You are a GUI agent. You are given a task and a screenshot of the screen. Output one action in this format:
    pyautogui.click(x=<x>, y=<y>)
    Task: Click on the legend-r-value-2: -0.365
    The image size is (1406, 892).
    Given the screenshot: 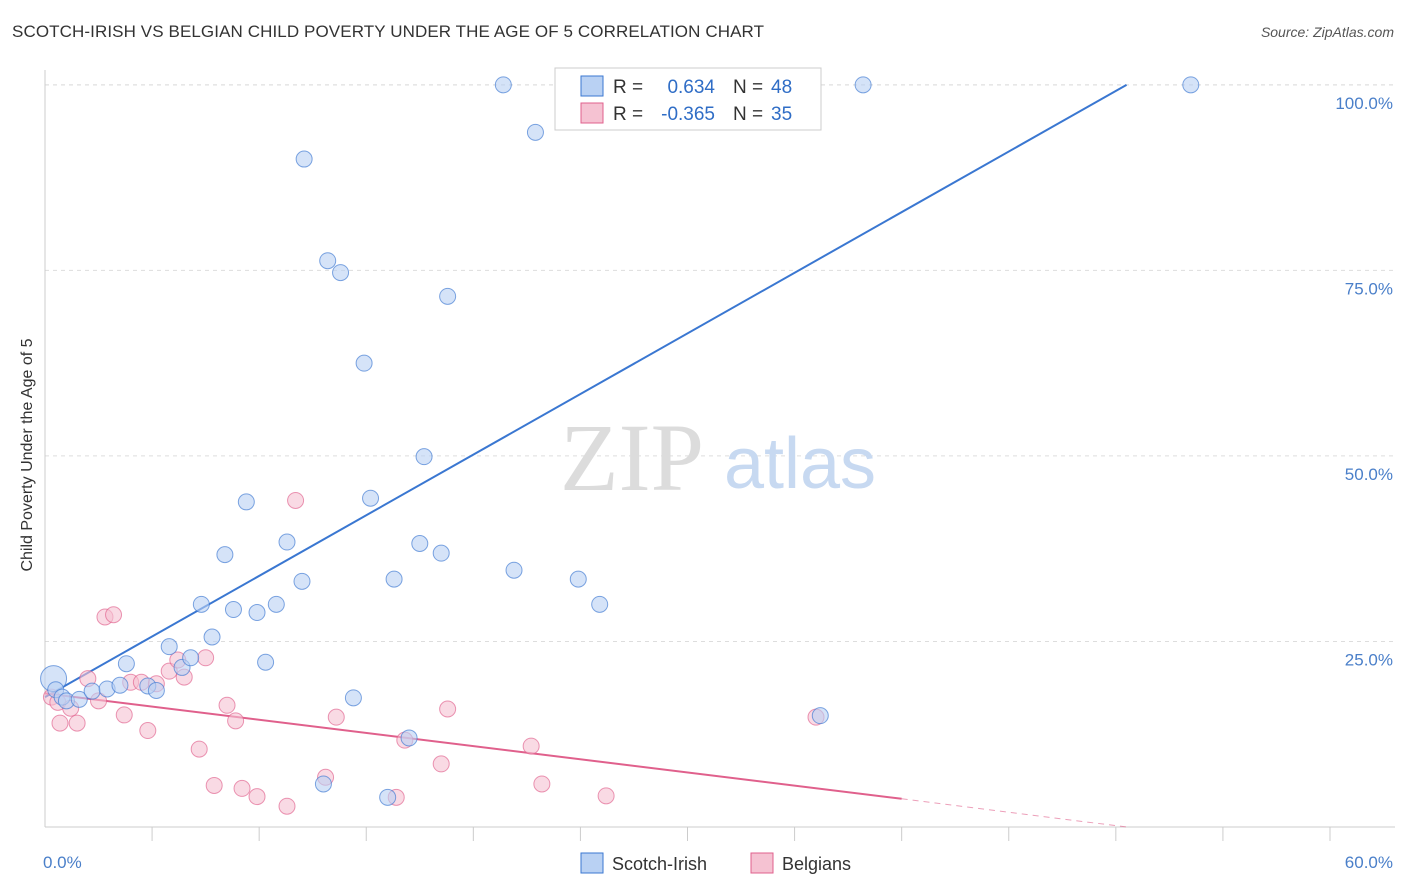 What is the action you would take?
    pyautogui.click(x=688, y=114)
    